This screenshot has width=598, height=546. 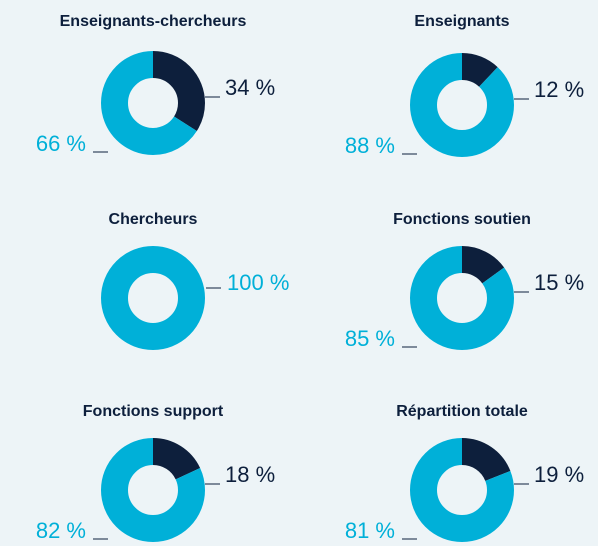 What do you see at coordinates (462, 219) in the screenshot?
I see `chart-title: Fonctions soutien` at bounding box center [462, 219].